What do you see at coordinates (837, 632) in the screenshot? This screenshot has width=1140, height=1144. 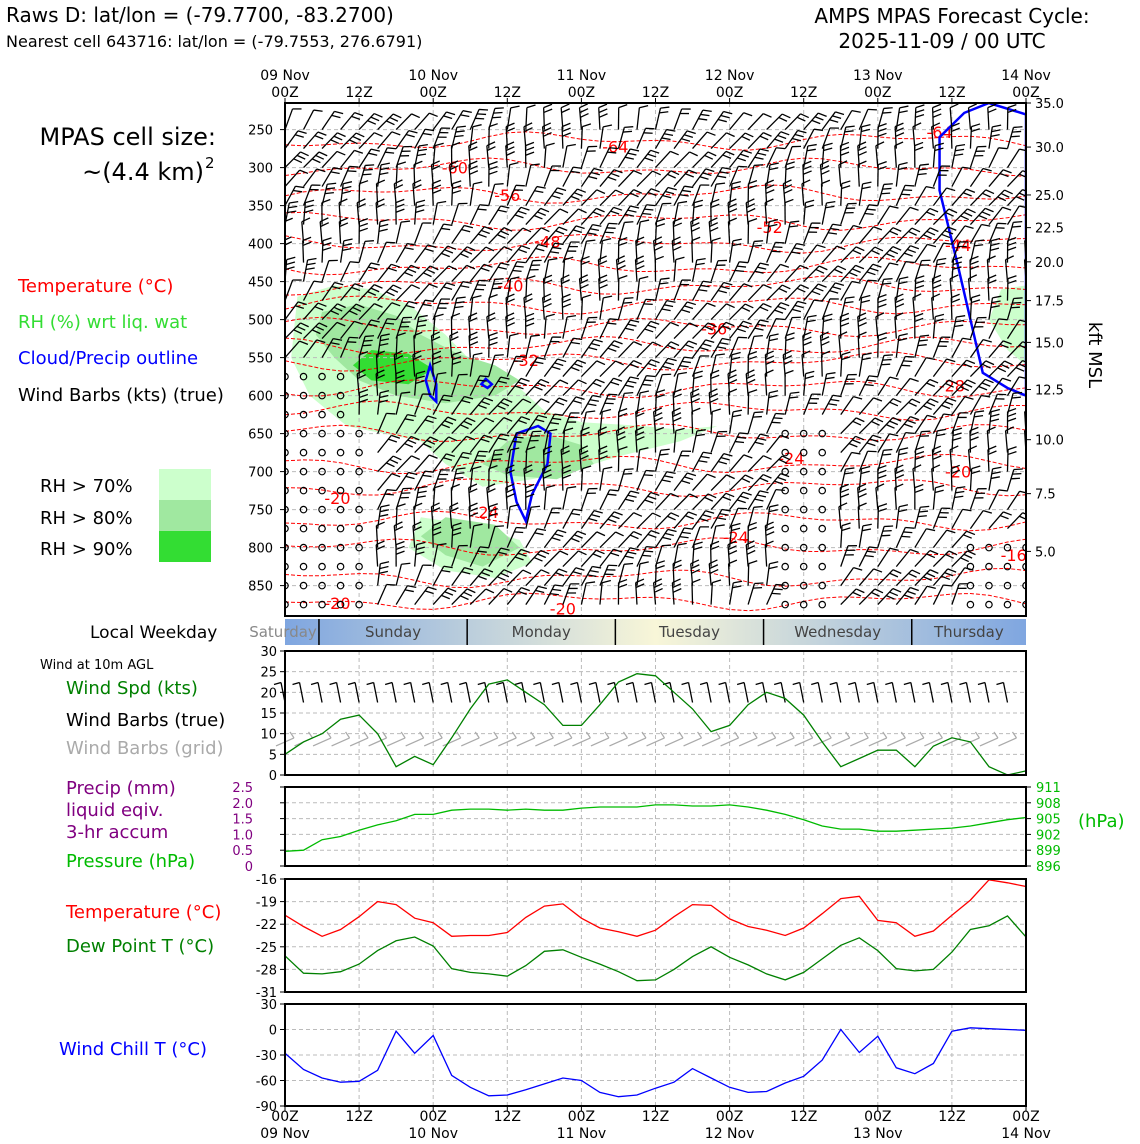 I see `weekday-label-wednesday: Wednesday` at bounding box center [837, 632].